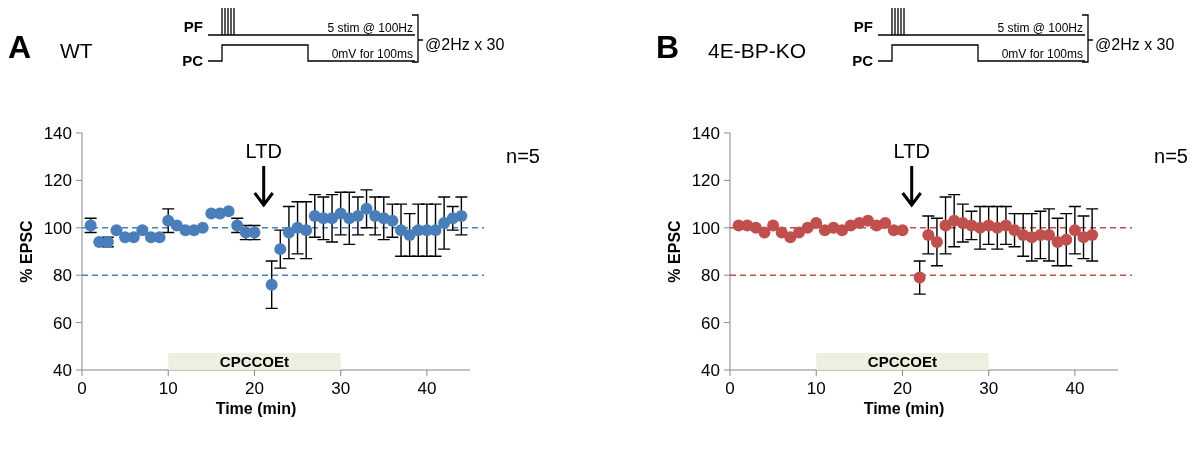 The height and width of the screenshot is (450, 1193). Describe the element at coordinates (76, 50) in the screenshot. I see `chart-title: WT` at that location.